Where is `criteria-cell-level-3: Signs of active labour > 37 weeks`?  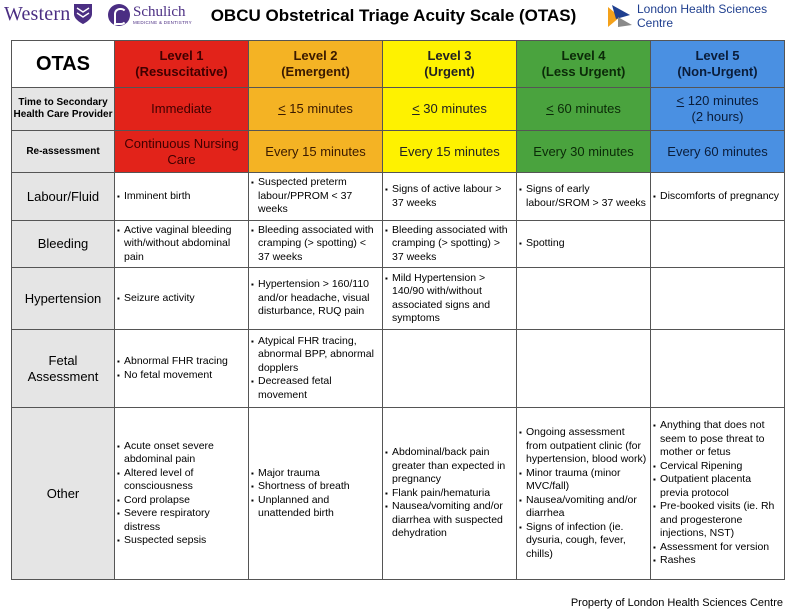
criteria-cell-level-3: Signs of active labour > 37 weeks is located at coordinates (449, 196).